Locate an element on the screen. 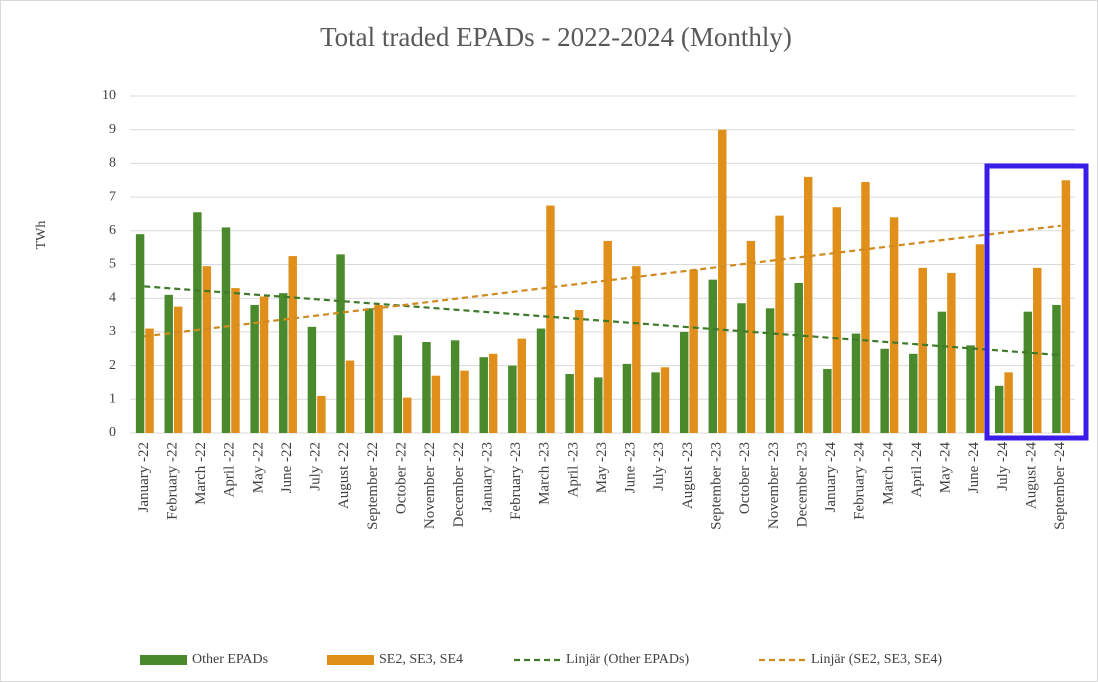  x-tick-label: September -22 is located at coordinates (373, 486).